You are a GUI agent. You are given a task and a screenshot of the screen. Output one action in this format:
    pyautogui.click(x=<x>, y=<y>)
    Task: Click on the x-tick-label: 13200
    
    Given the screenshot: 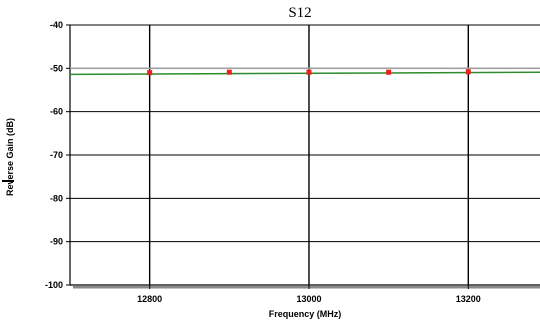 What is the action you would take?
    pyautogui.click(x=468, y=299)
    